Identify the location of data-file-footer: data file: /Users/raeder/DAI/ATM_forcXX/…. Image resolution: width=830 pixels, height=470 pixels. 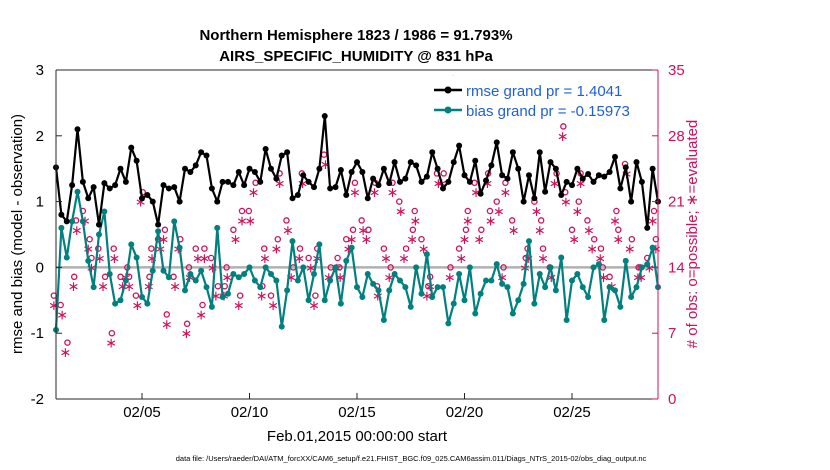
(411, 458).